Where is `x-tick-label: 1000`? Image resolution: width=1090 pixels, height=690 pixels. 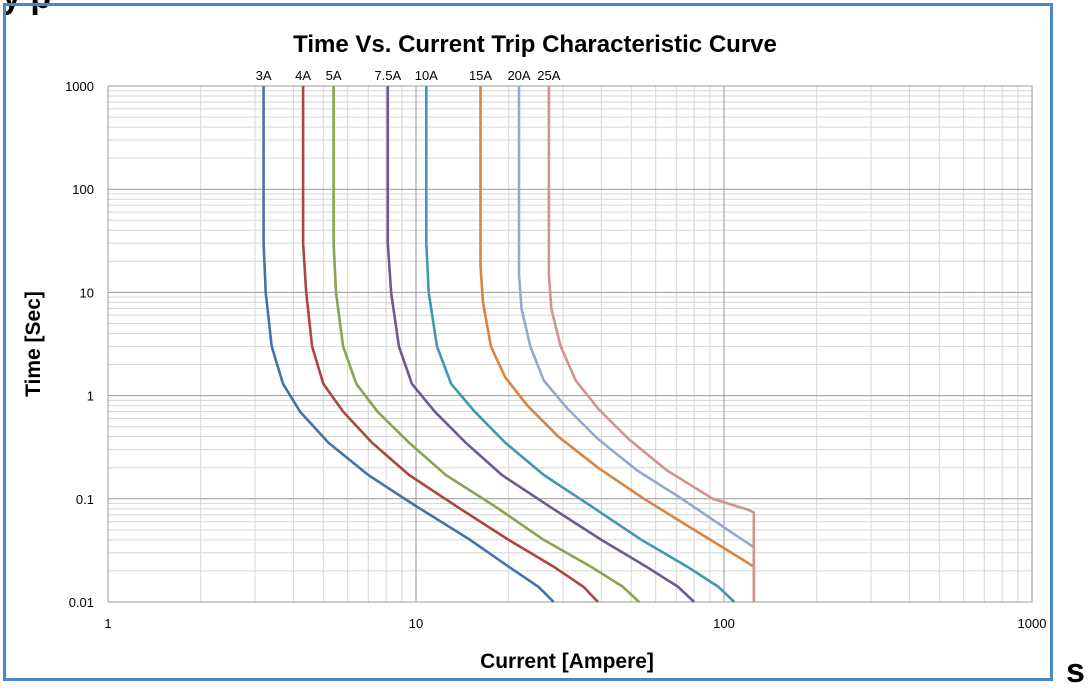 x-tick-label: 1000 is located at coordinates (1032, 623).